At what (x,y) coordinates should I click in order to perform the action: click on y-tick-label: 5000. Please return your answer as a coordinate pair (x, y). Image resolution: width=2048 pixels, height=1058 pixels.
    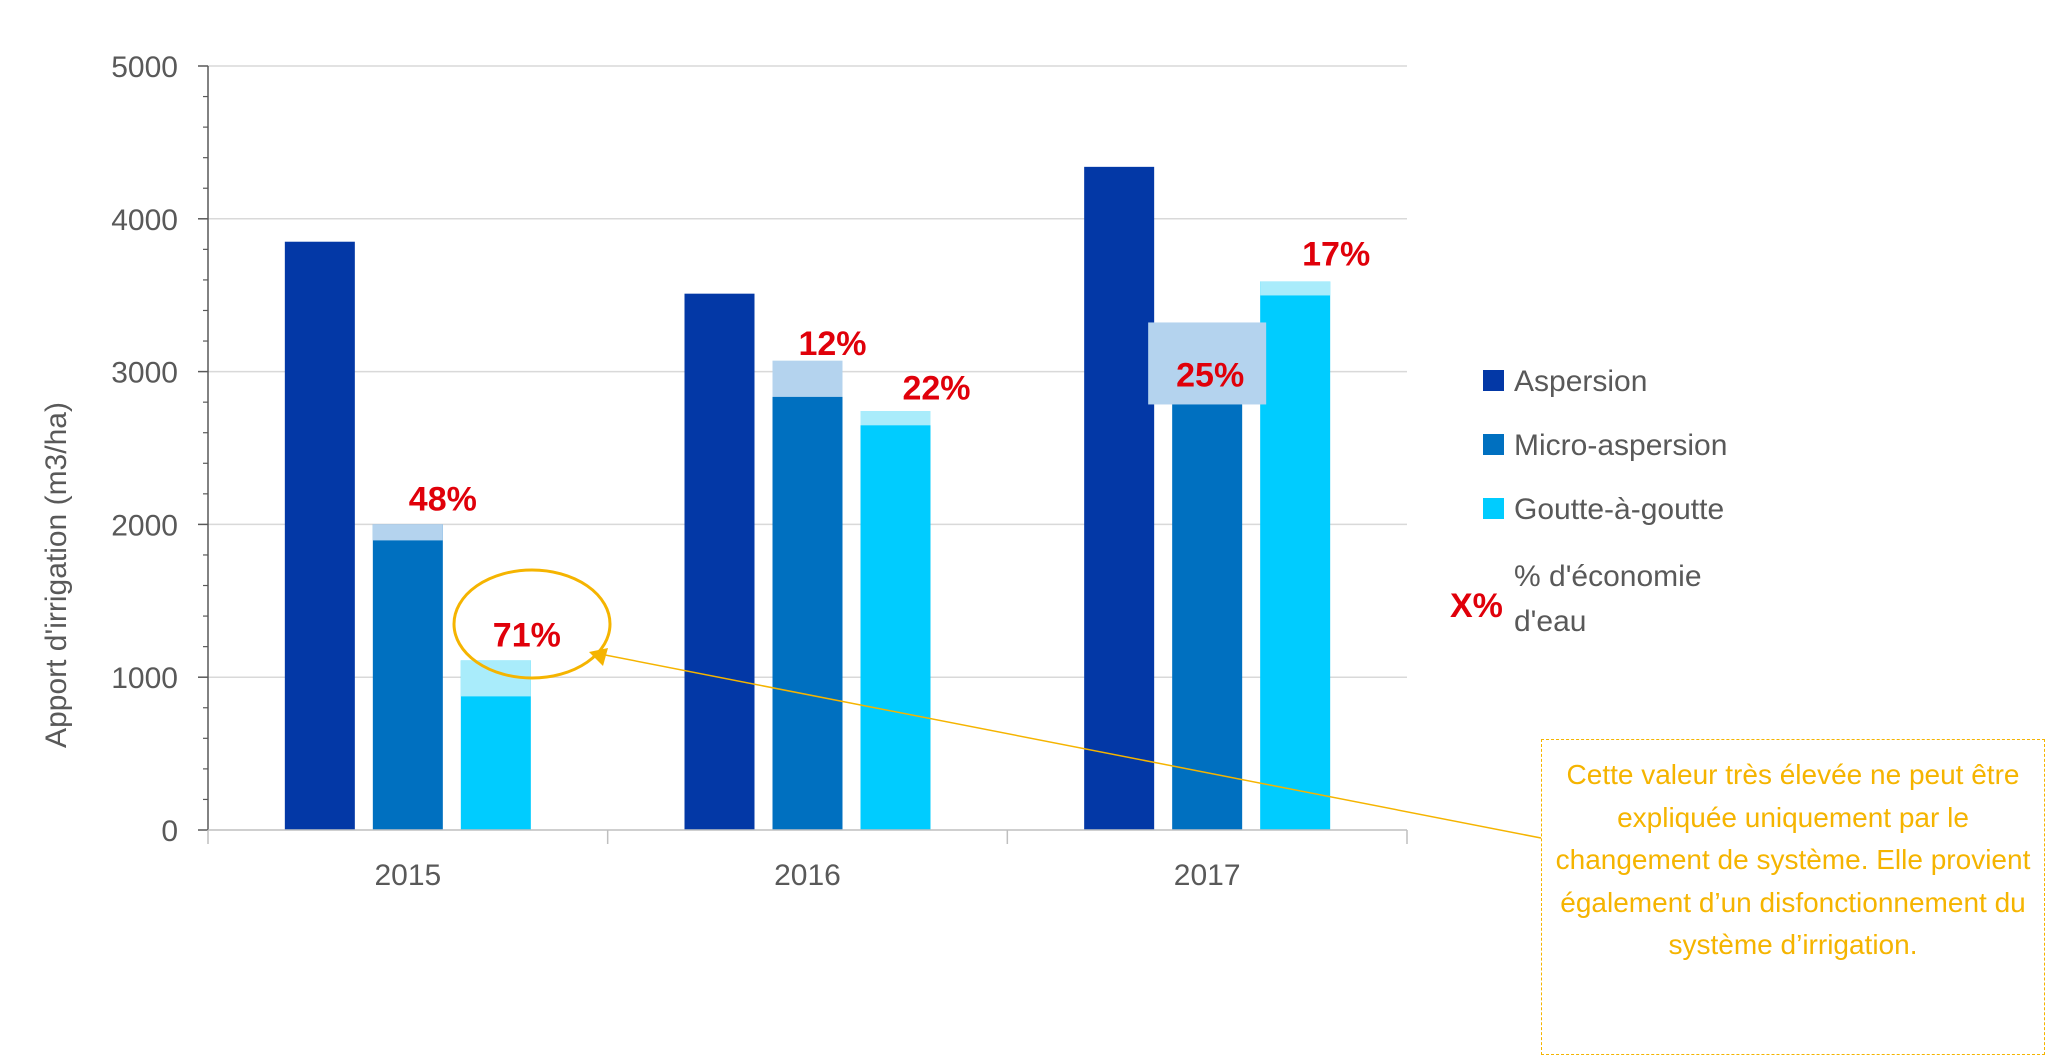
    Looking at the image, I should click on (144, 67).